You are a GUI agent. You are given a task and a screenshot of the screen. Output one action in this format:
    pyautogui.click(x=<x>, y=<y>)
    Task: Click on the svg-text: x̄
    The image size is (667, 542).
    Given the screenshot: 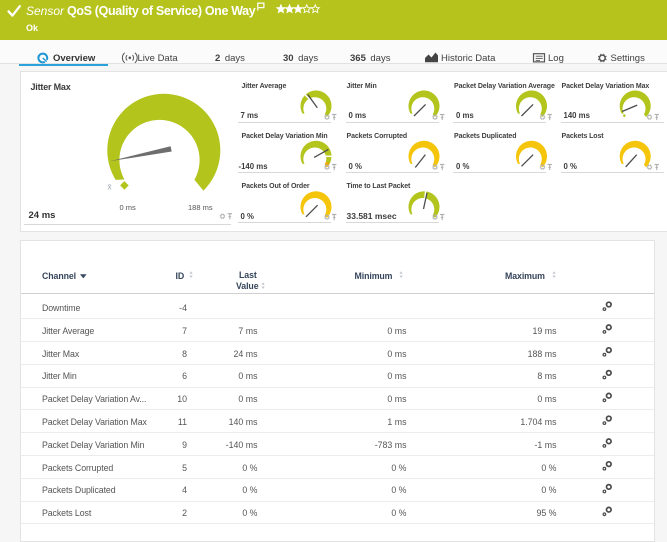 What is the action you would take?
    pyautogui.click(x=109, y=187)
    